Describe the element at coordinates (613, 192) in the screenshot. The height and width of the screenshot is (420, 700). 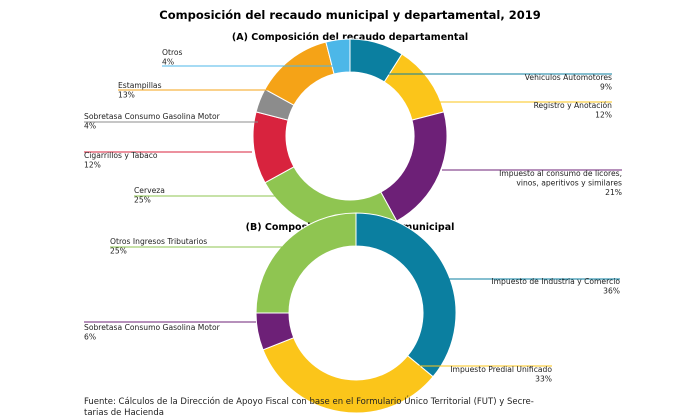
I see `value-label: 21%` at that location.